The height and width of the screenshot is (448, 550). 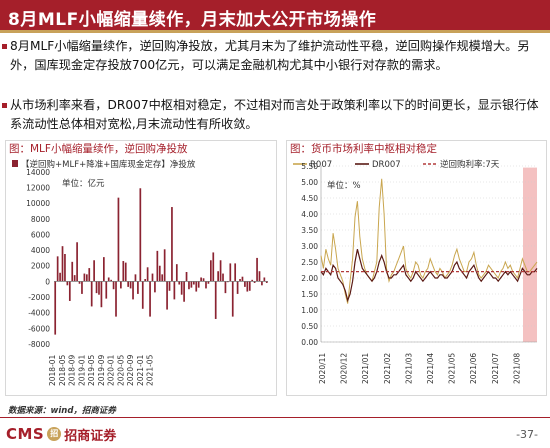 What do you see at coordinates (62, 411) in the screenshot?
I see `data-source: 数据来源：wind，招商证券` at bounding box center [62, 411].